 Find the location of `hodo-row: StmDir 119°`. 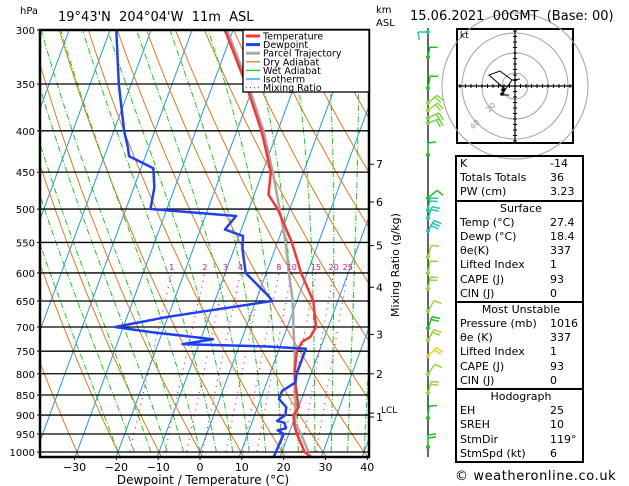

hodo-row: StmDir 119° is located at coordinates (521, 440).